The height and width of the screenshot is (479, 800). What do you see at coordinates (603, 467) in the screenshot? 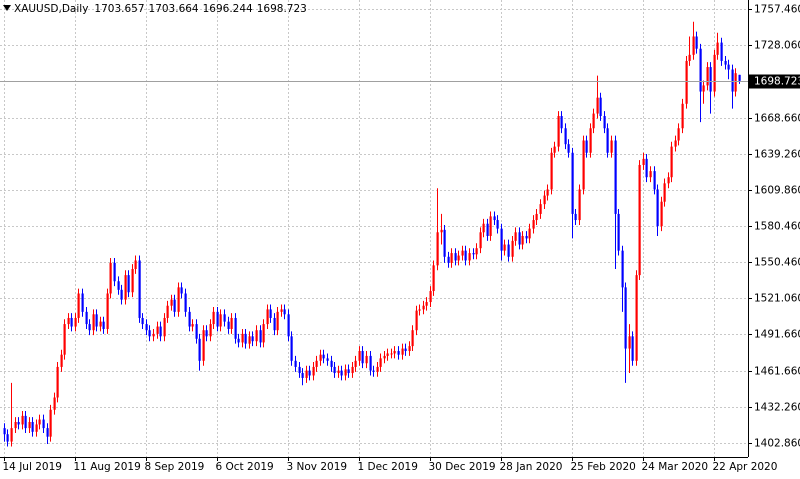
I see `x-tick-label: 25 Feb 2020` at bounding box center [603, 467].